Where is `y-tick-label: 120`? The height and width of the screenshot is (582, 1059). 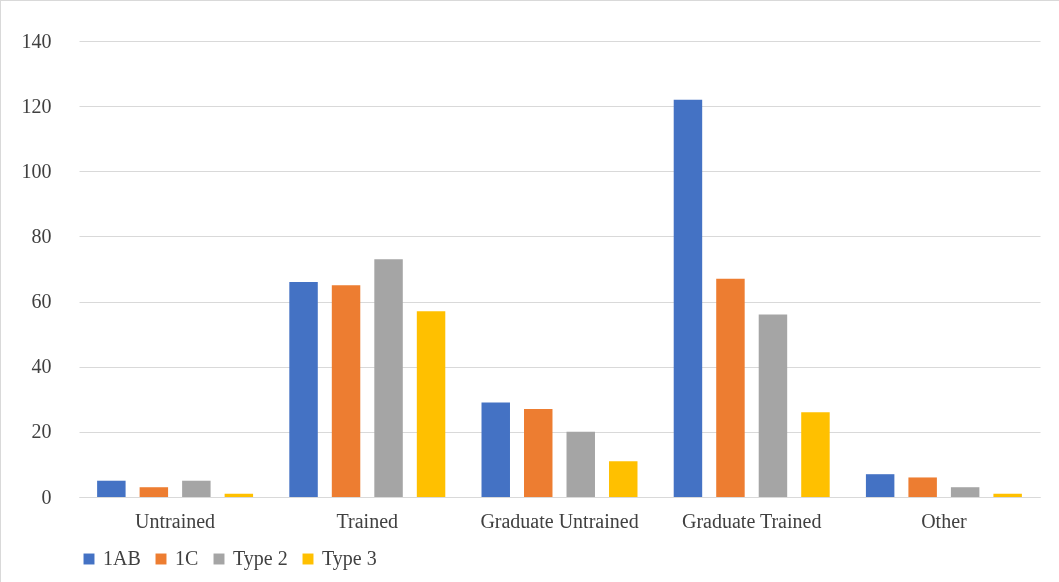
y-tick-label: 120 is located at coordinates (36, 105).